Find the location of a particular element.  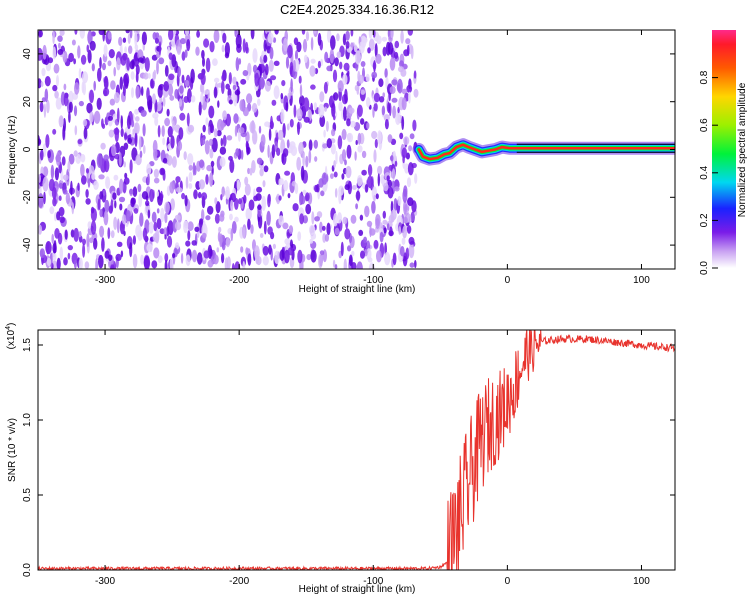

top-y-tick-label: 40 is located at coordinates (27, 54).